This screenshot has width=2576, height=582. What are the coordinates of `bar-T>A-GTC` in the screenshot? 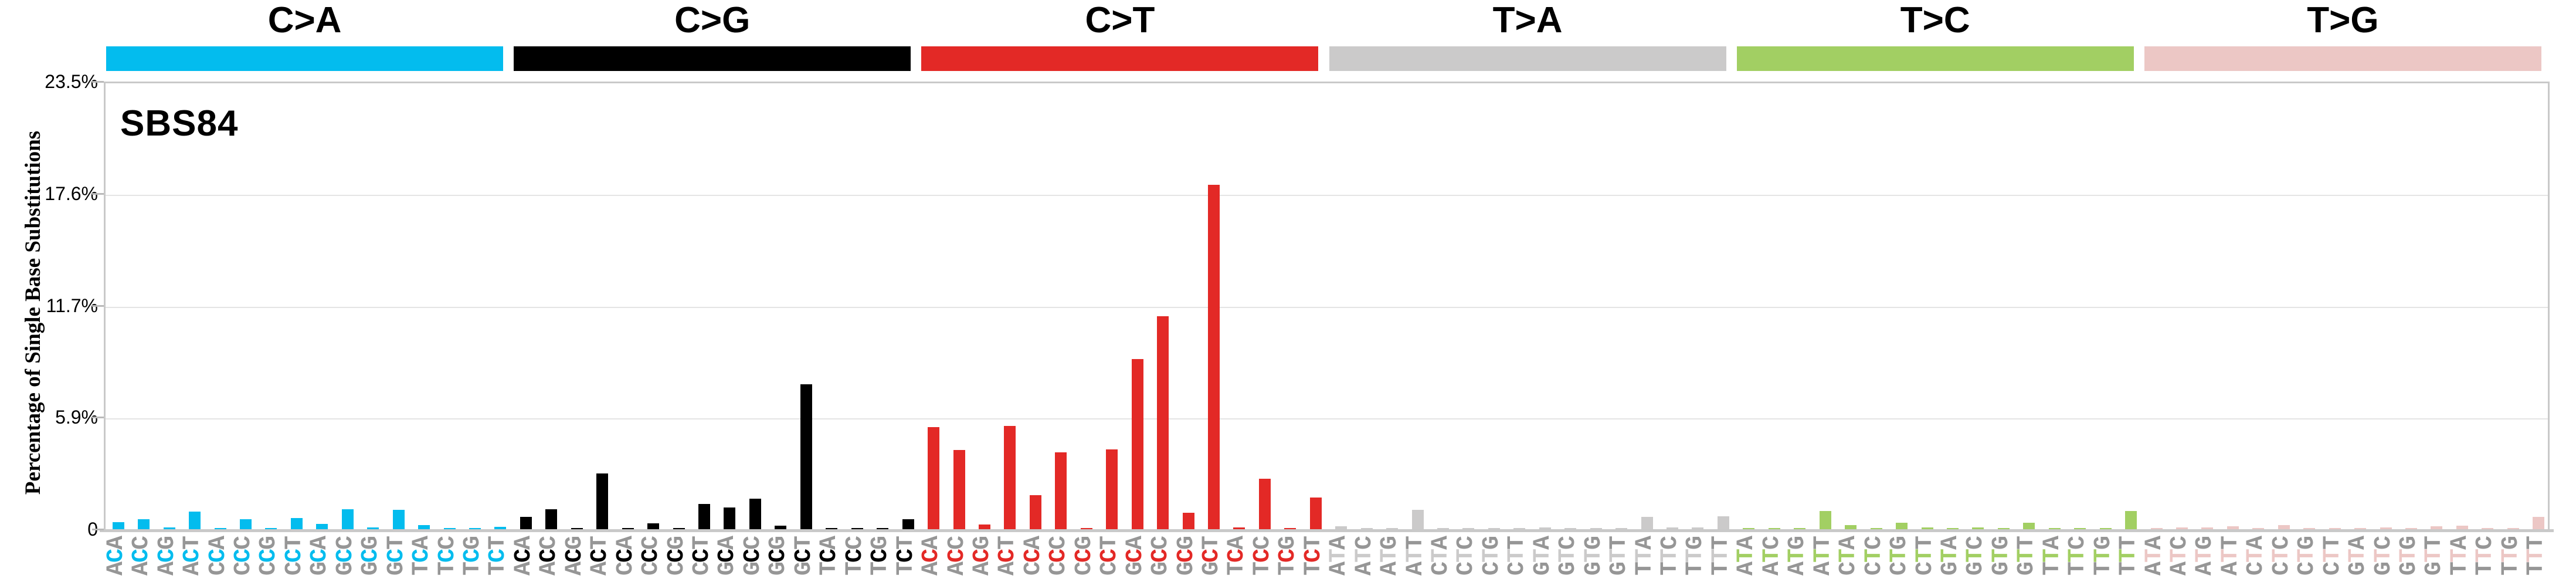 It's located at (1570, 528).